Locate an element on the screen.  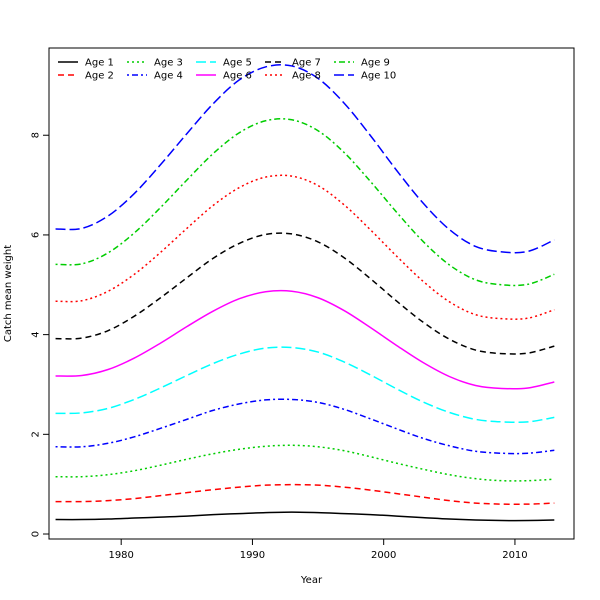
y-tick-label: 0 is located at coordinates (36, 534).